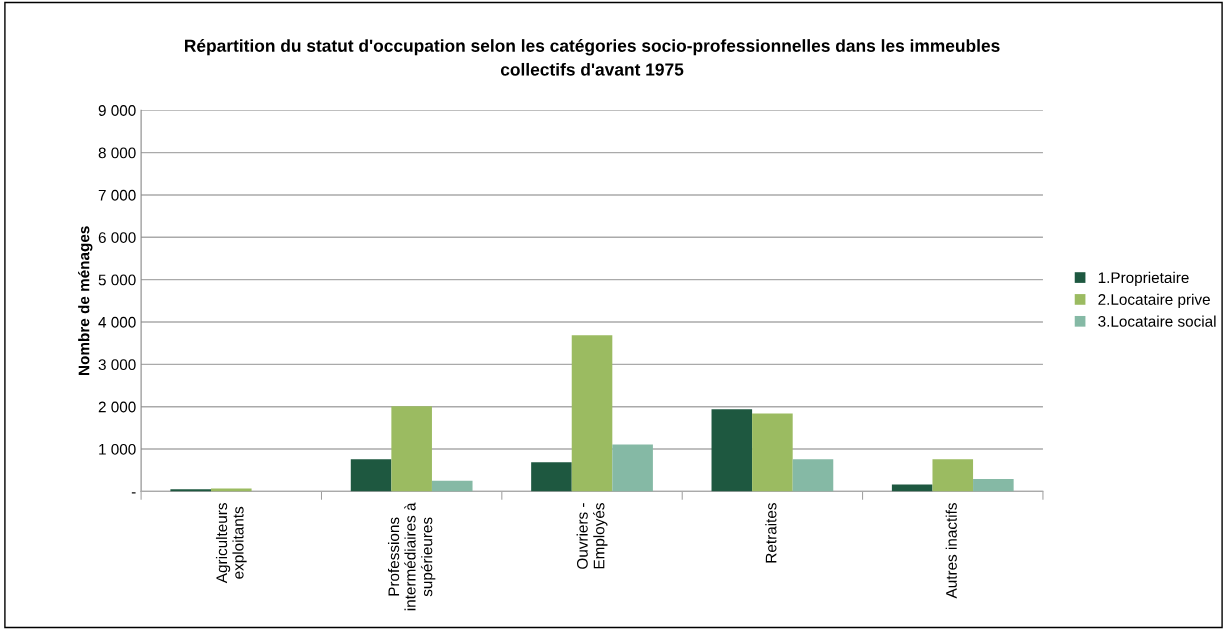 The image size is (1227, 630). Describe the element at coordinates (117, 322) in the screenshot. I see `y-tick-label: 4 000` at that location.